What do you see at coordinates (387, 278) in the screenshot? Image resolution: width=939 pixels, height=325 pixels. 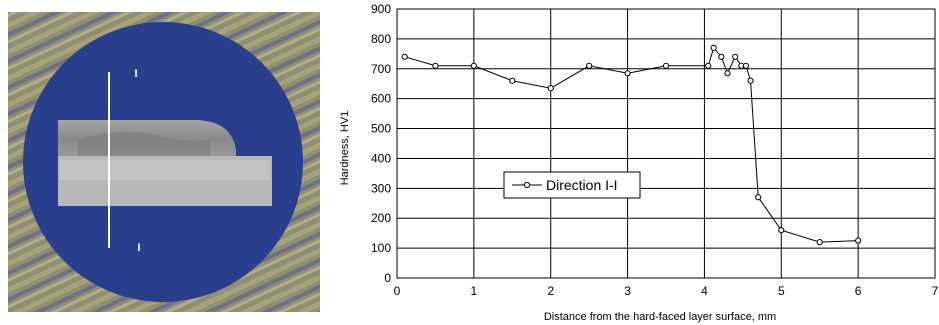 I see `y-tick-label: 0` at bounding box center [387, 278].